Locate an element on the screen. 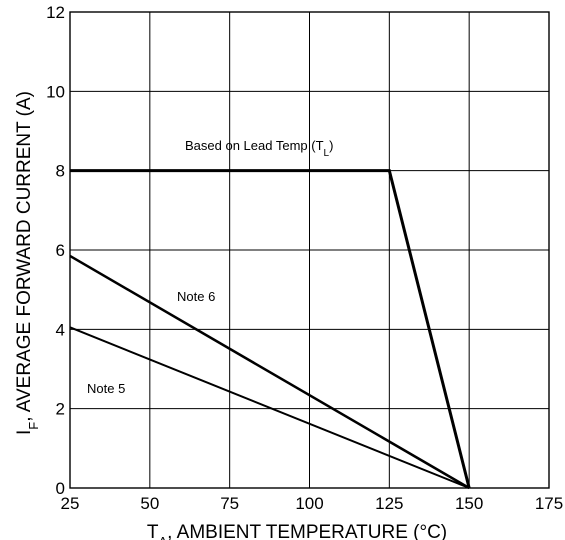  y-tick-label: 8 is located at coordinates (60, 171).